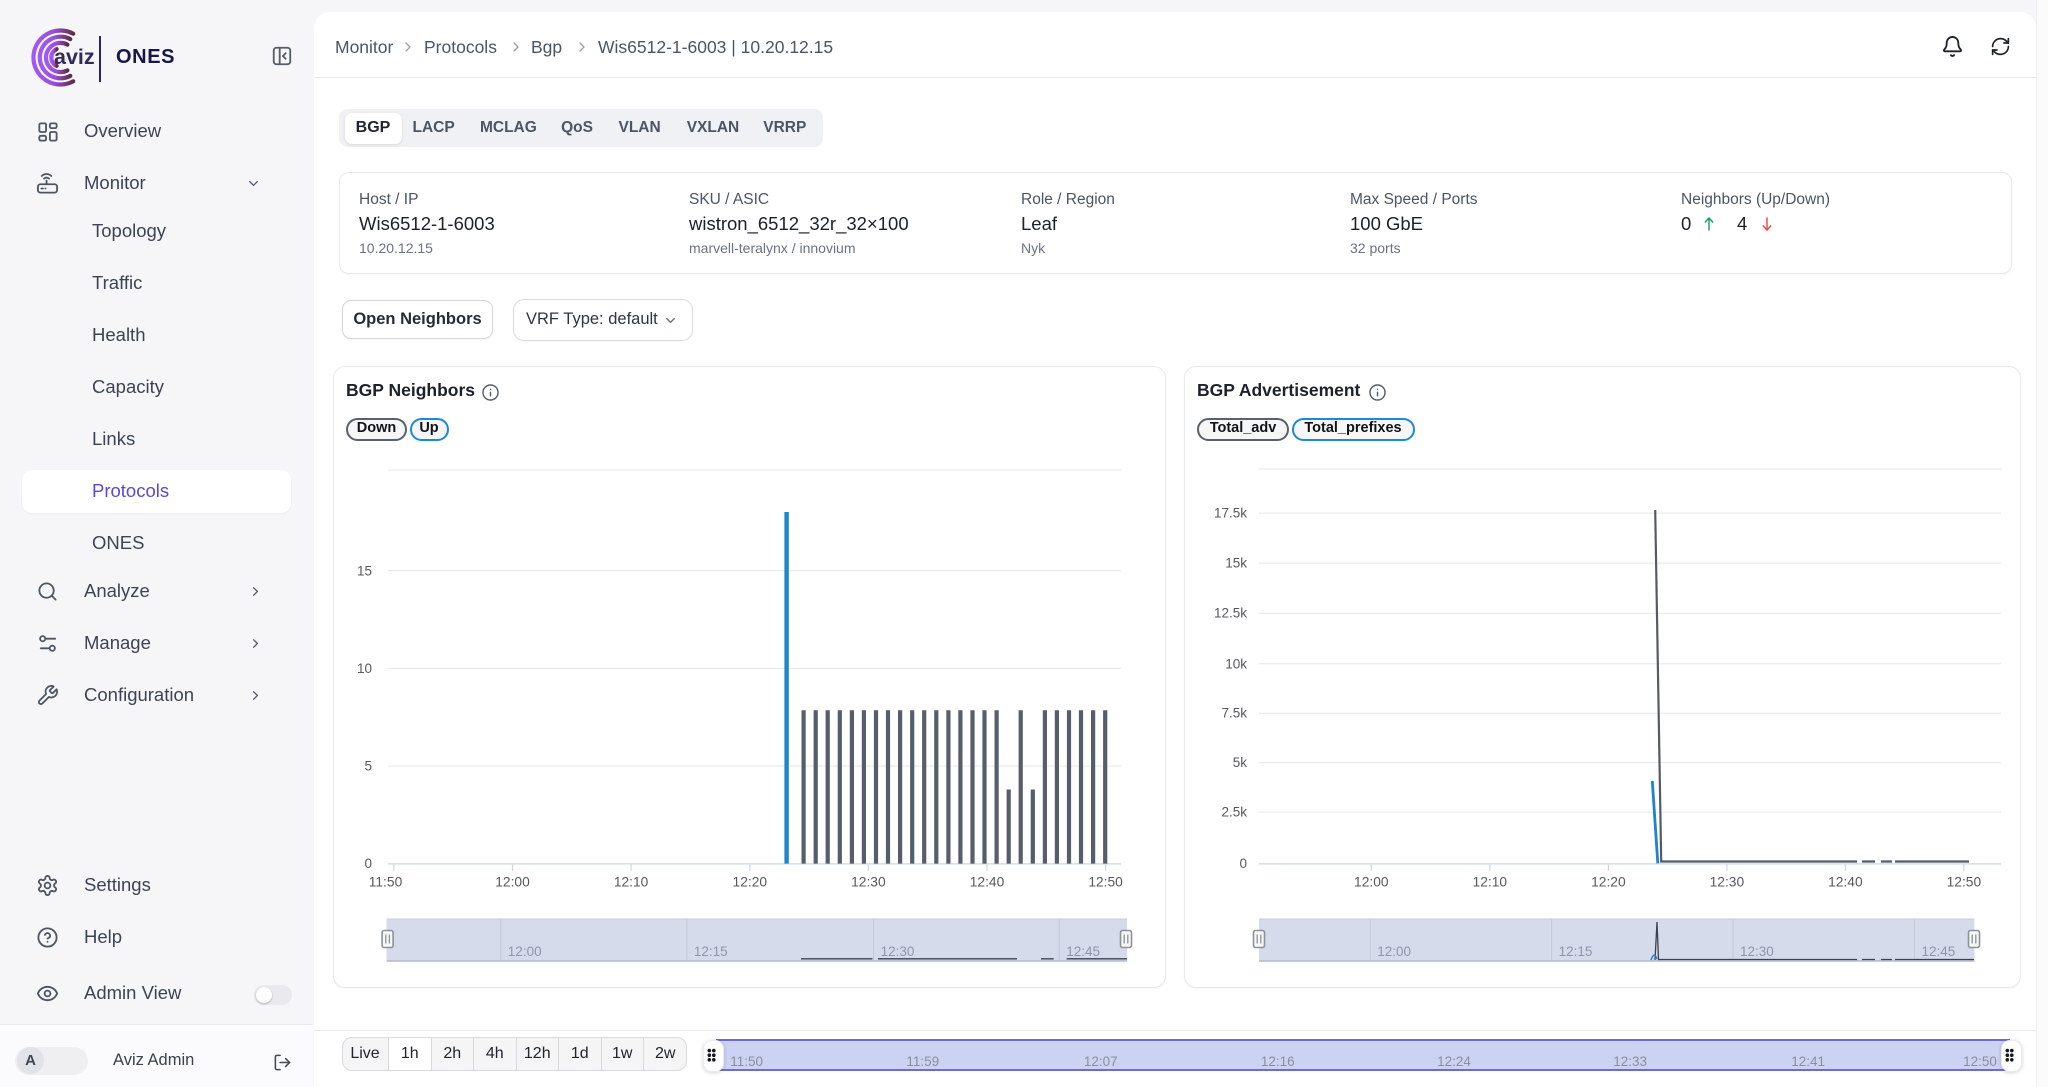 Image resolution: width=2048 pixels, height=1087 pixels. Describe the element at coordinates (364, 668) in the screenshot. I see `svg-text: 10` at that location.